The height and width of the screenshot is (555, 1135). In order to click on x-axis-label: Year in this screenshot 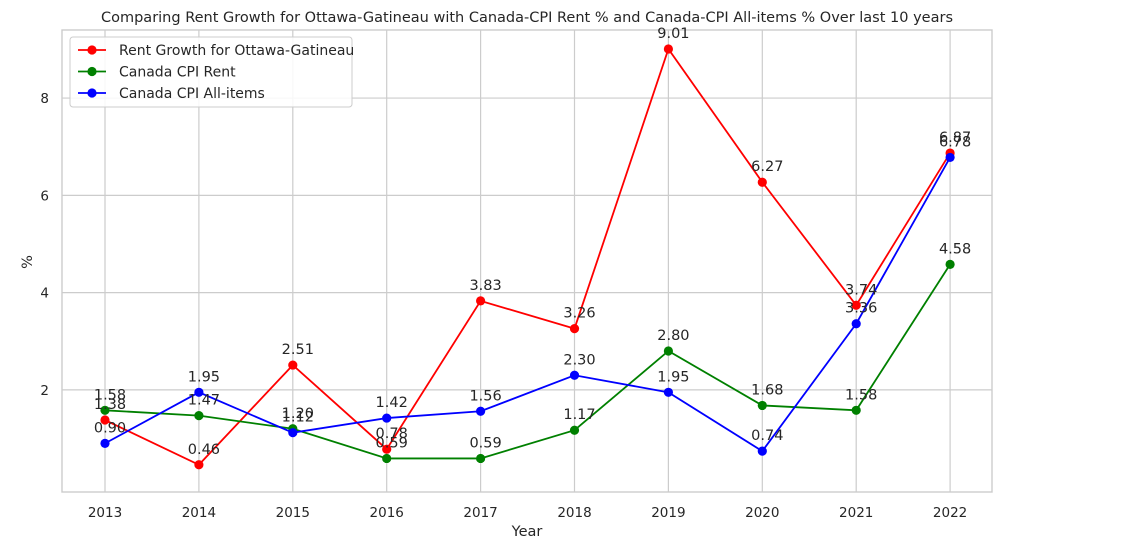, I will do `click(527, 532)`.